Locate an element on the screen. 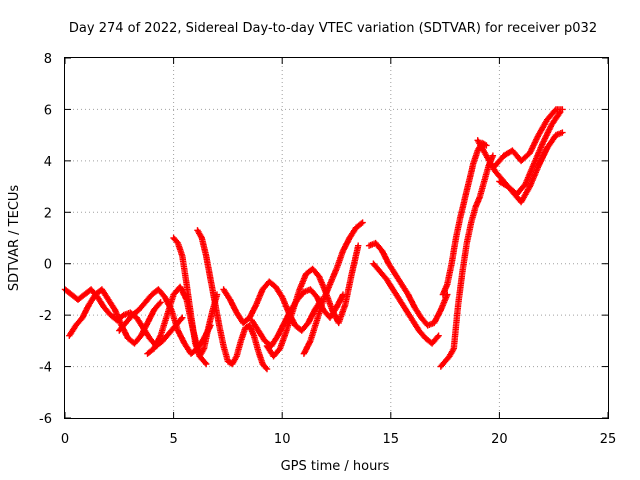 This screenshot has width=640, height=480. y-tick-label: -4 is located at coordinates (45, 368).